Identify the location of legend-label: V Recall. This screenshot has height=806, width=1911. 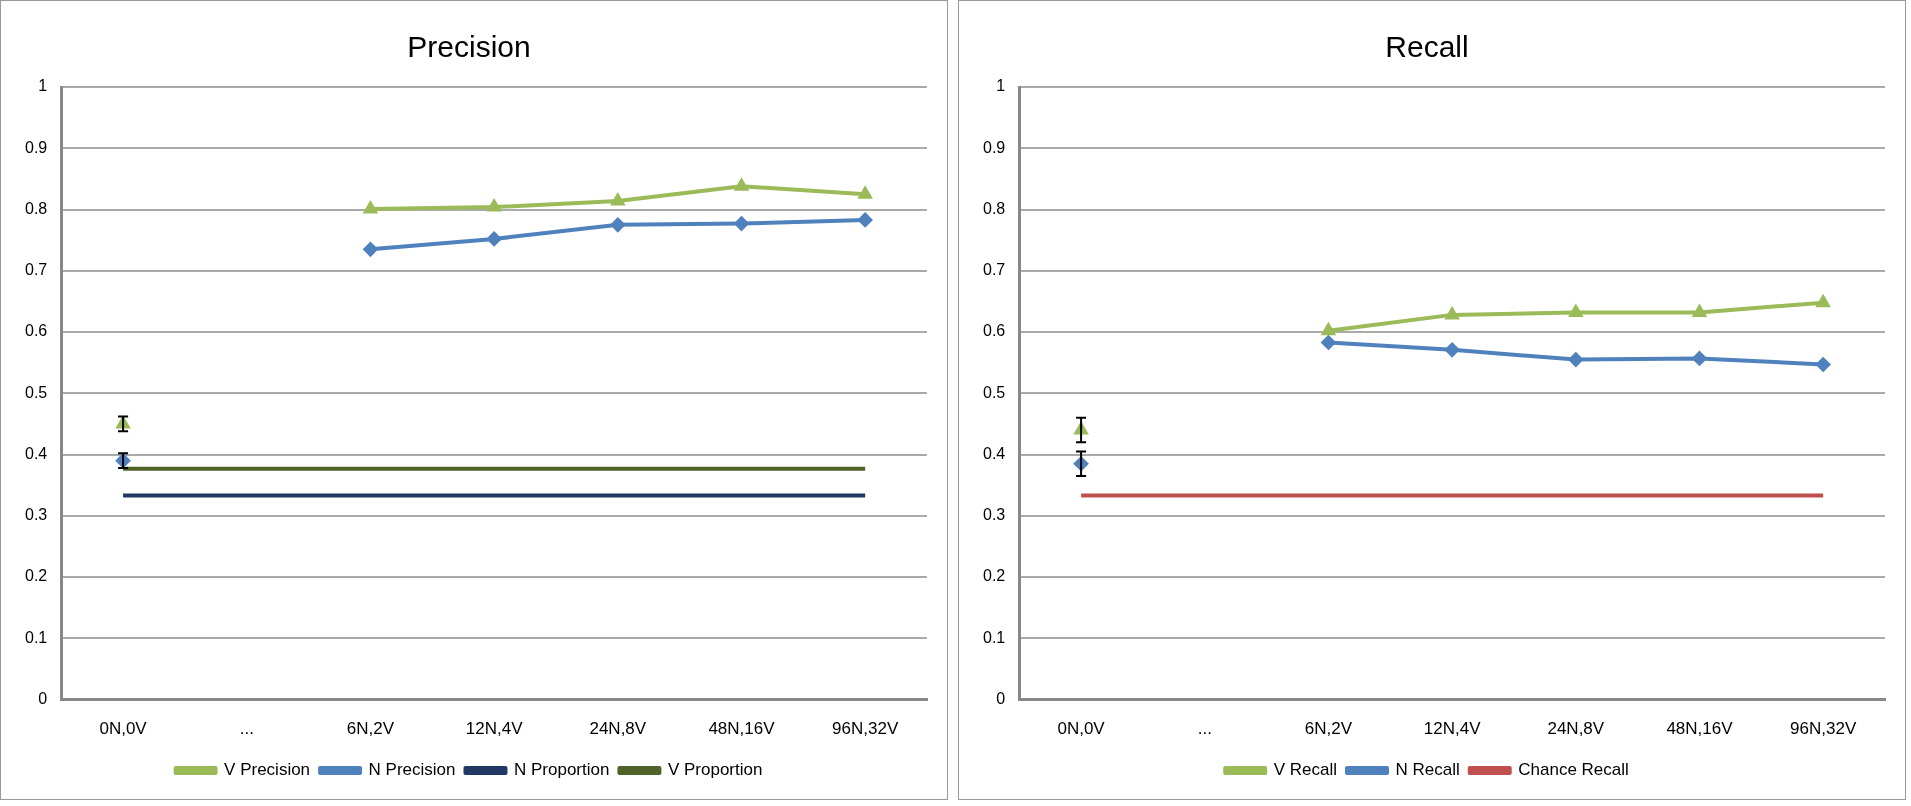
(1305, 770).